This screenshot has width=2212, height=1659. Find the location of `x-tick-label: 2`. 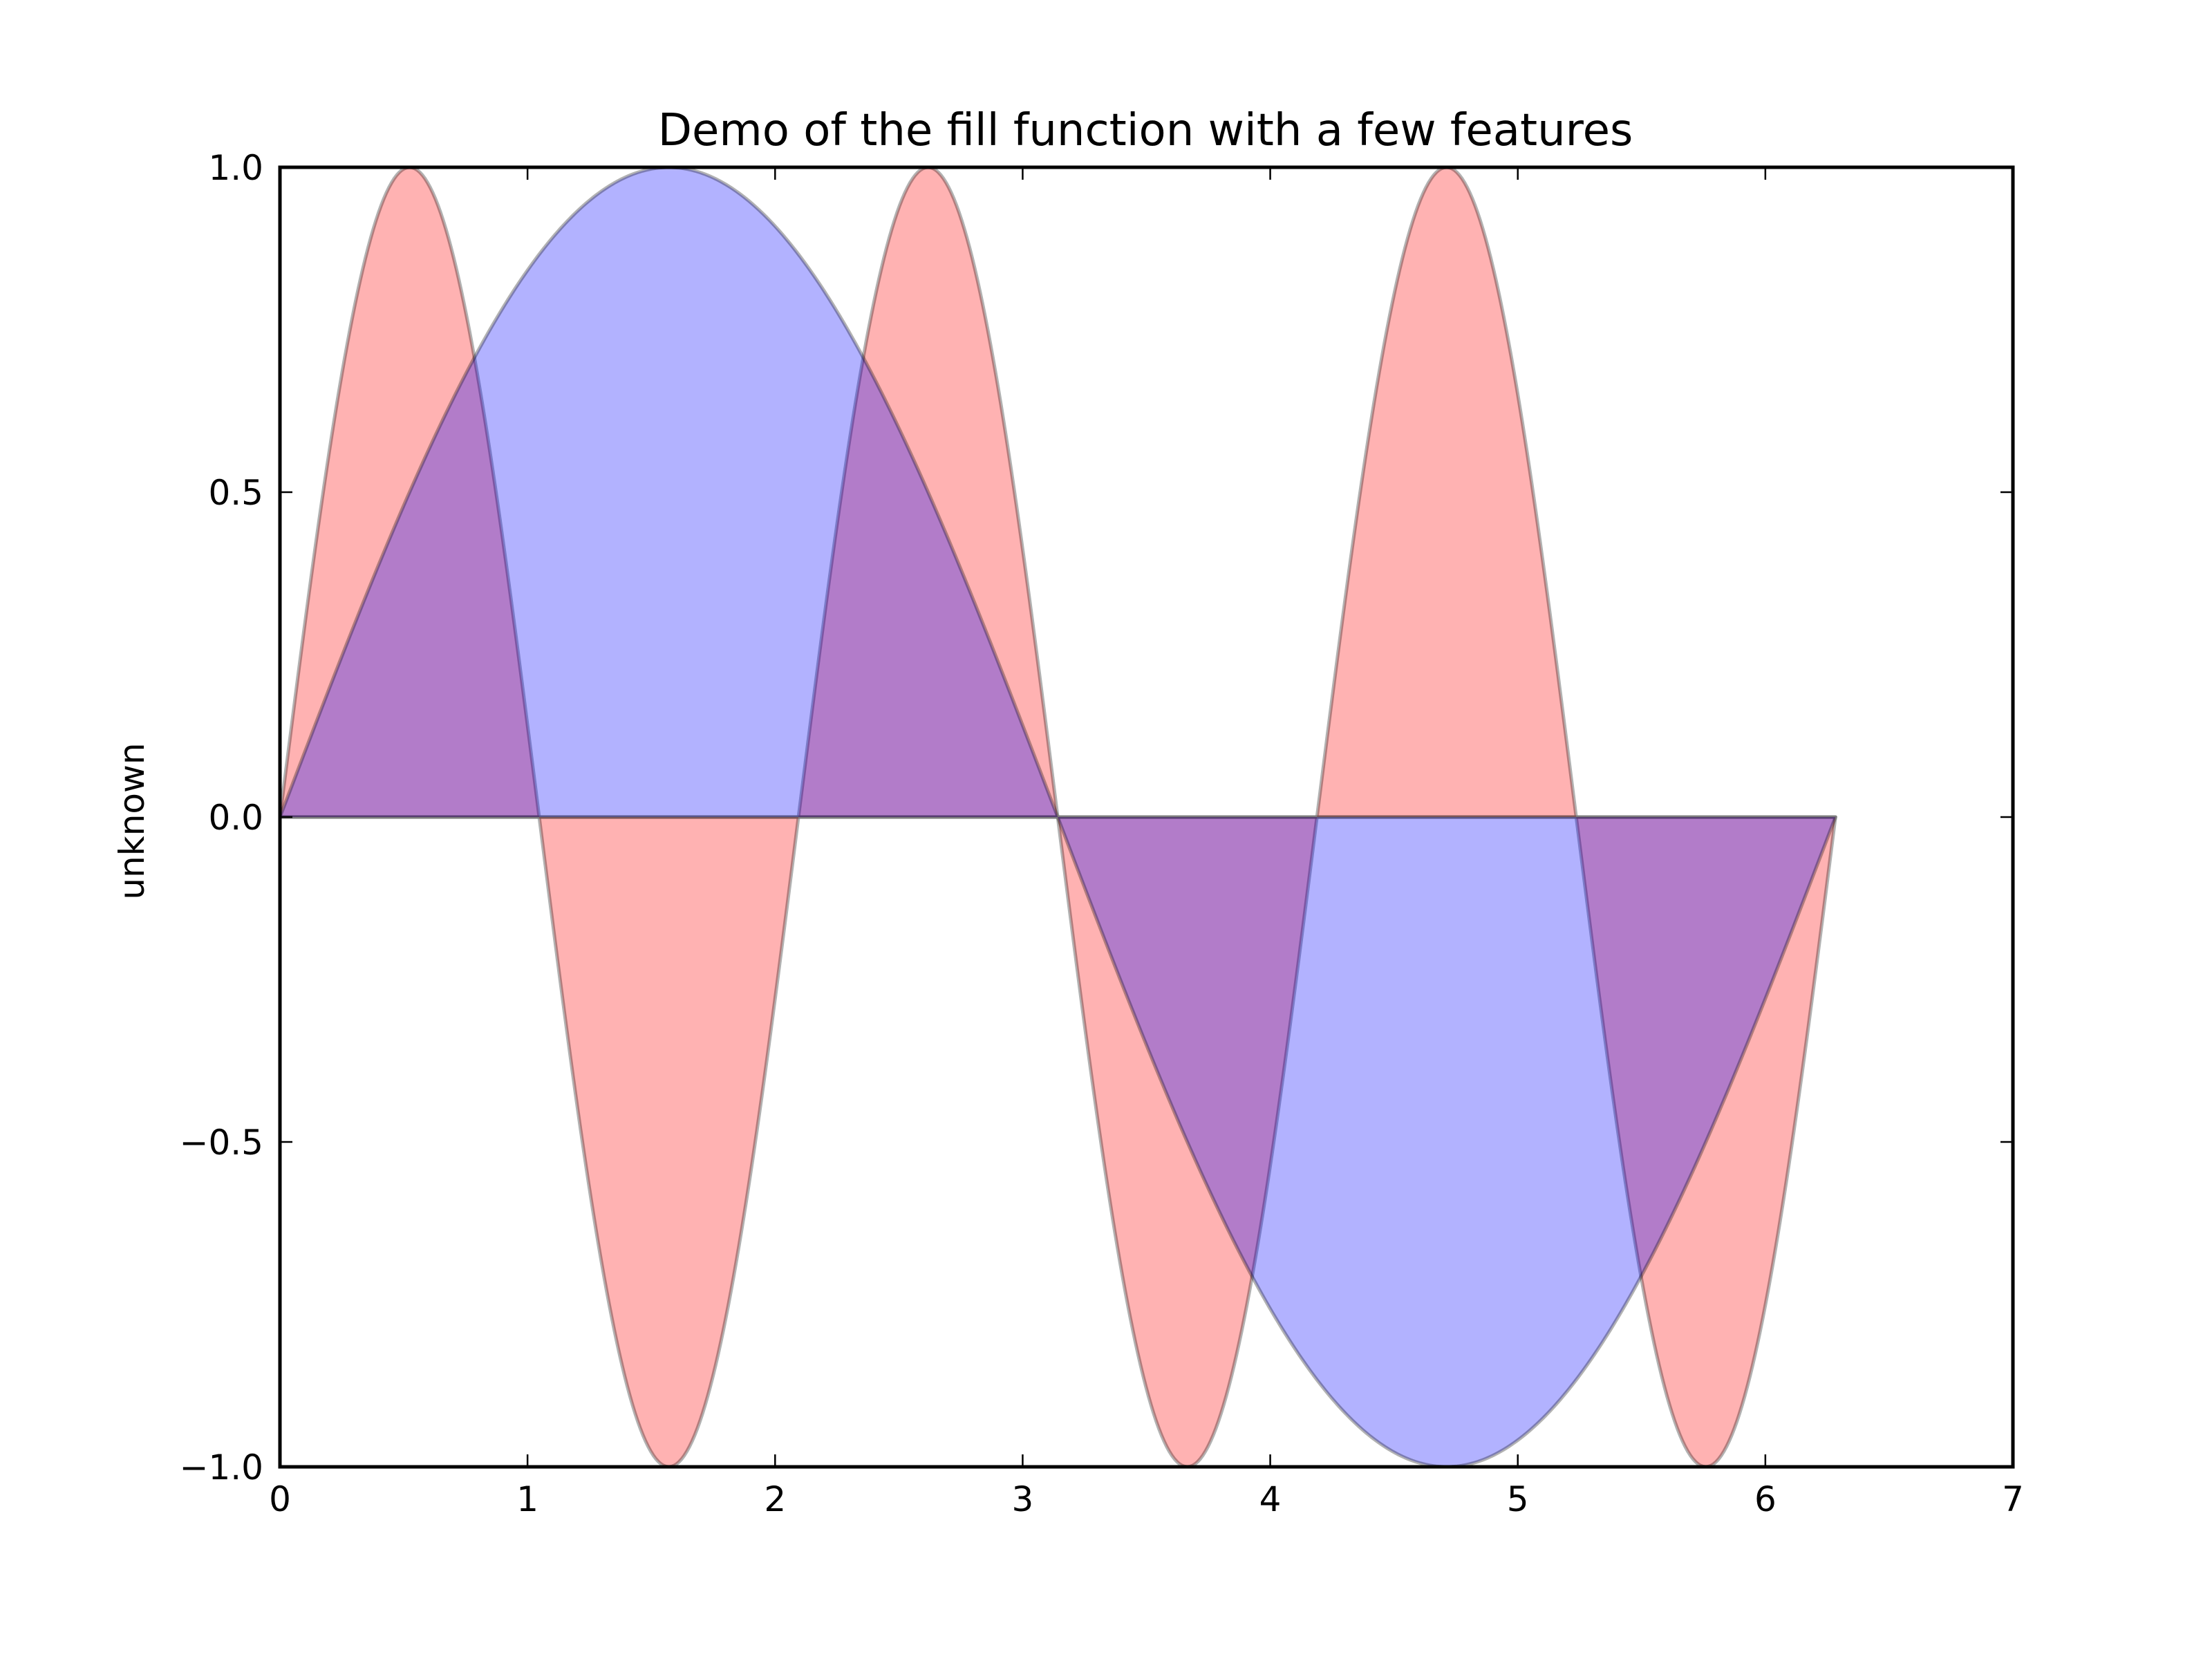

x-tick-label: 2 is located at coordinates (775, 1499).